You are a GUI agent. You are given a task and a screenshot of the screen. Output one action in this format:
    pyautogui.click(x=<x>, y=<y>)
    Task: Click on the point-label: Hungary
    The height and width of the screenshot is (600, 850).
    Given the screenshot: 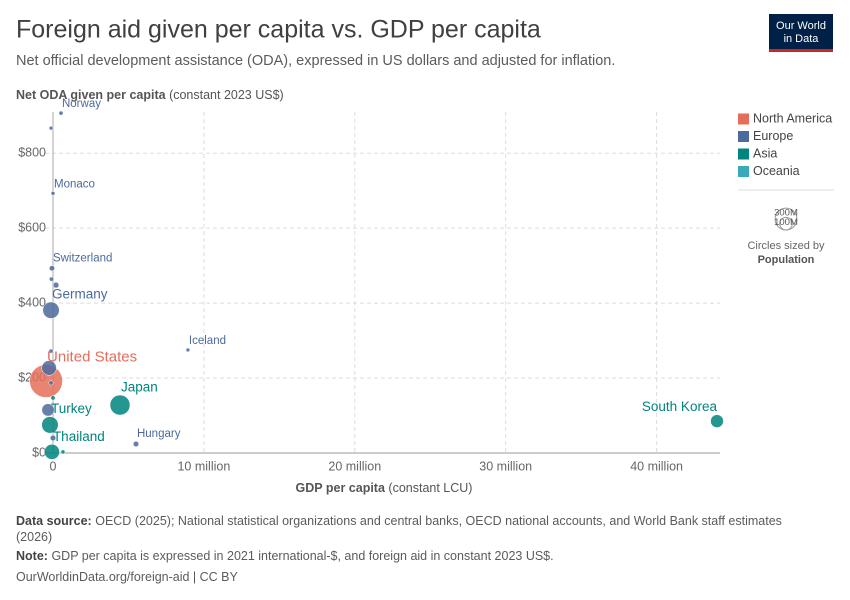 What is the action you would take?
    pyautogui.click(x=159, y=434)
    